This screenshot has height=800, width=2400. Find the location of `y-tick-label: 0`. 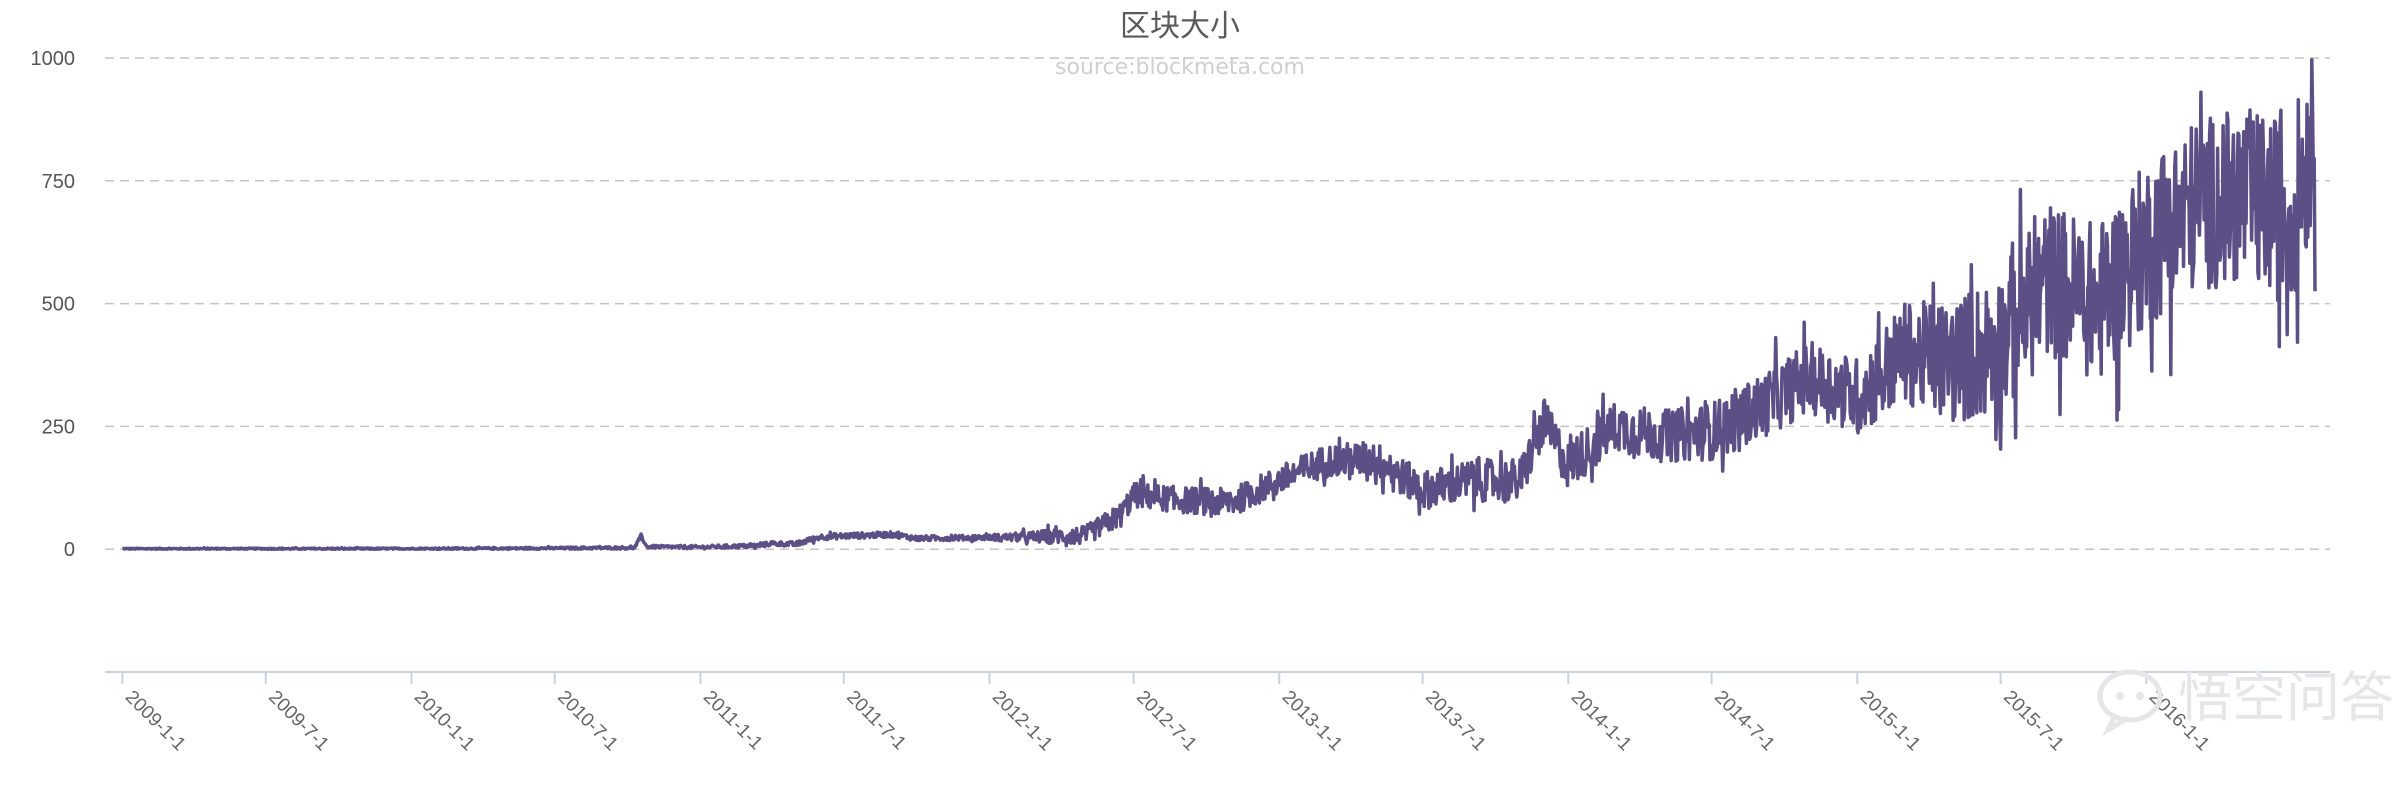

y-tick-label: 0 is located at coordinates (69, 550).